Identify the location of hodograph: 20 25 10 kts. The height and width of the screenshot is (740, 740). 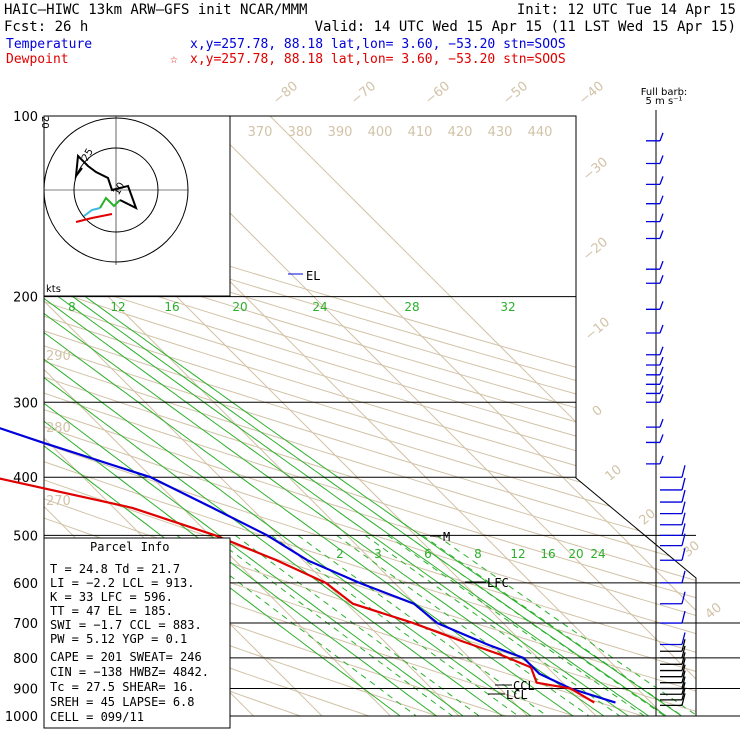
(135, 206).